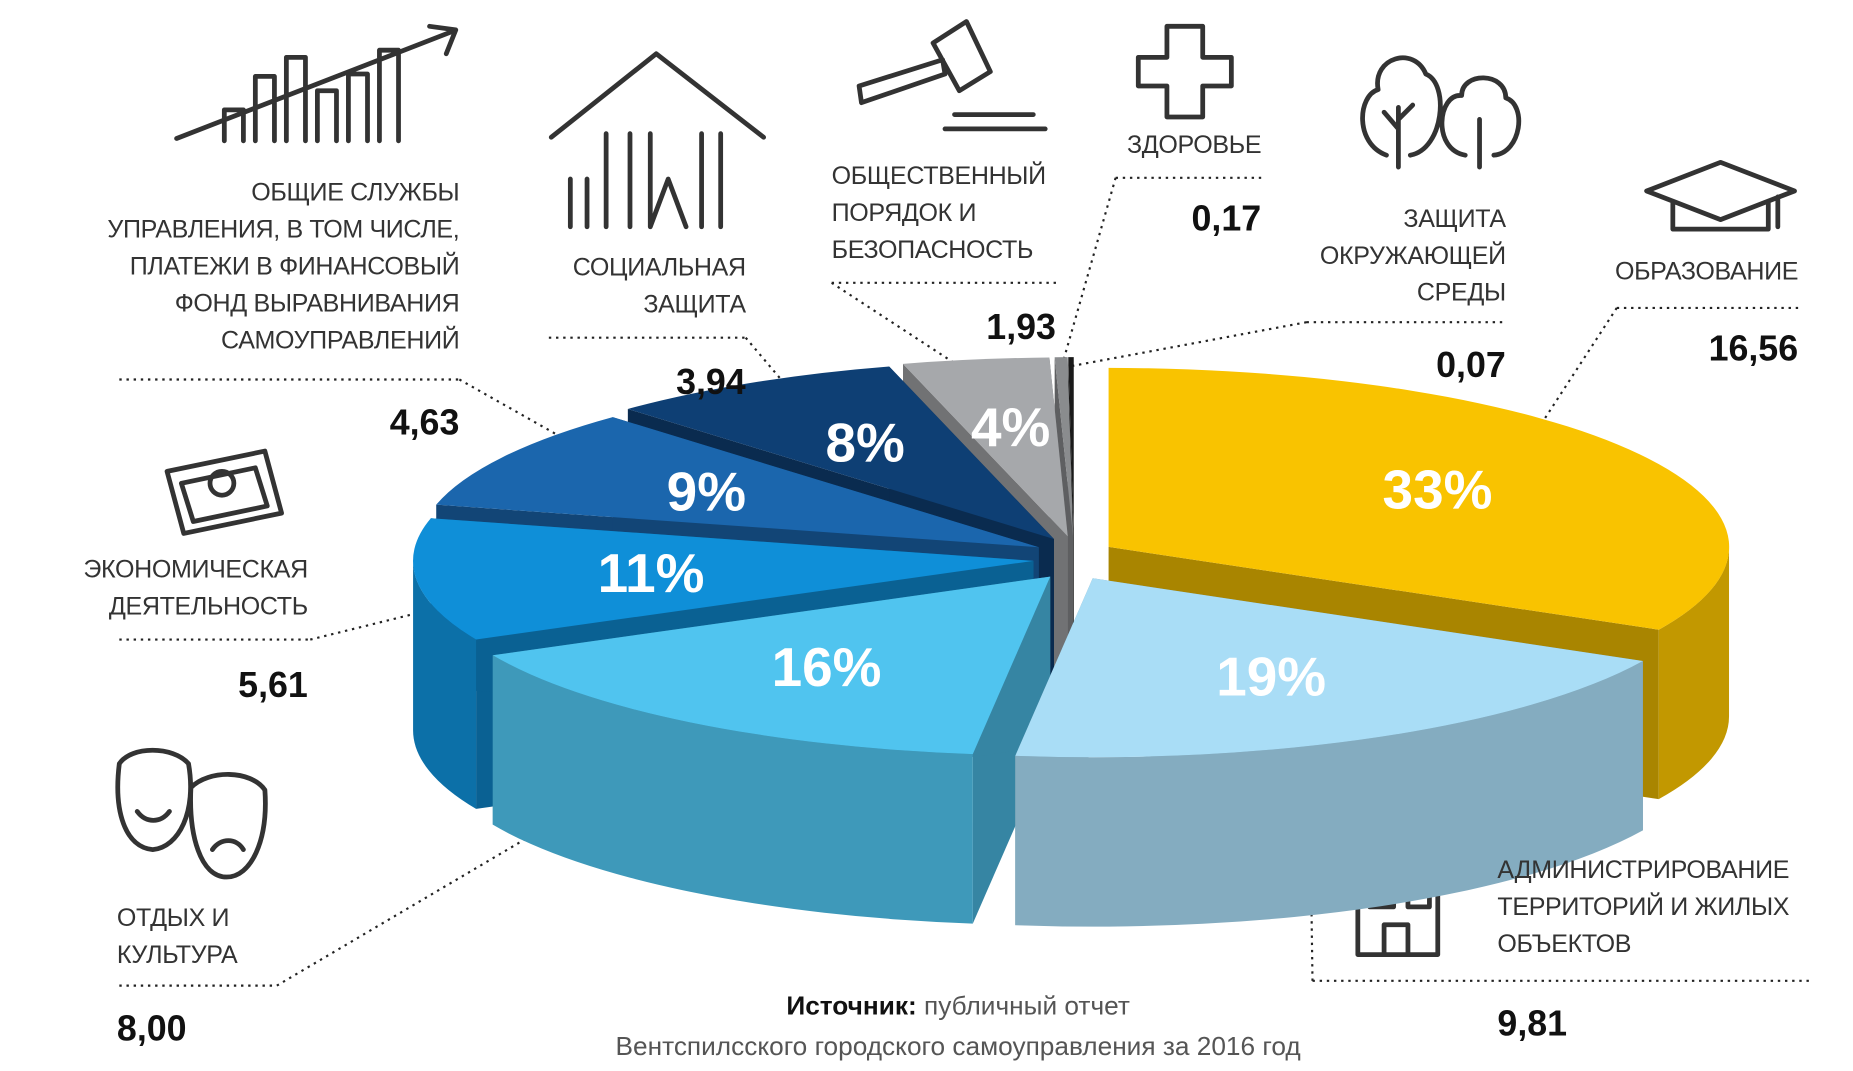 This screenshot has width=1853, height=1071. What do you see at coordinates (1184, 71) in the screenshot?
I see `cross-icon` at bounding box center [1184, 71].